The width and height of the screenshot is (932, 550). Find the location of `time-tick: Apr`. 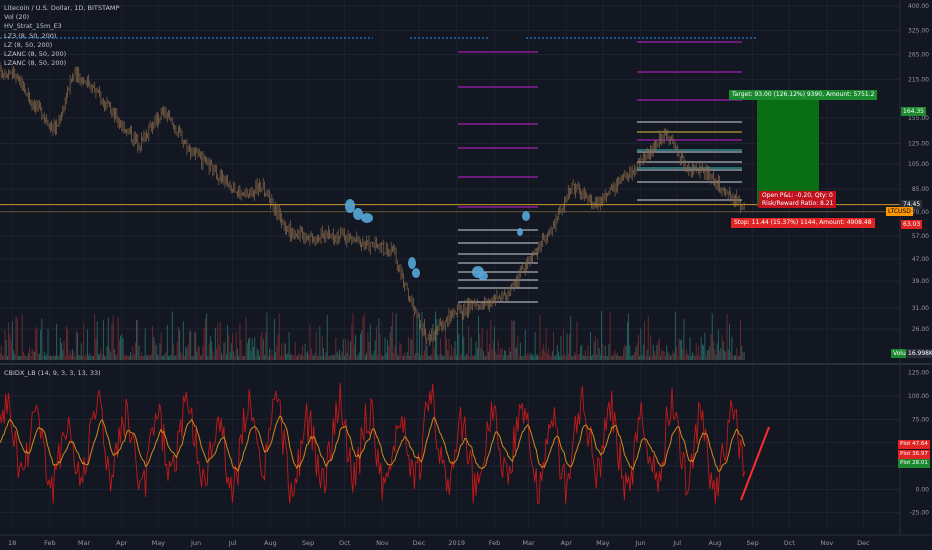

time-tick: Apr is located at coordinates (122, 543).